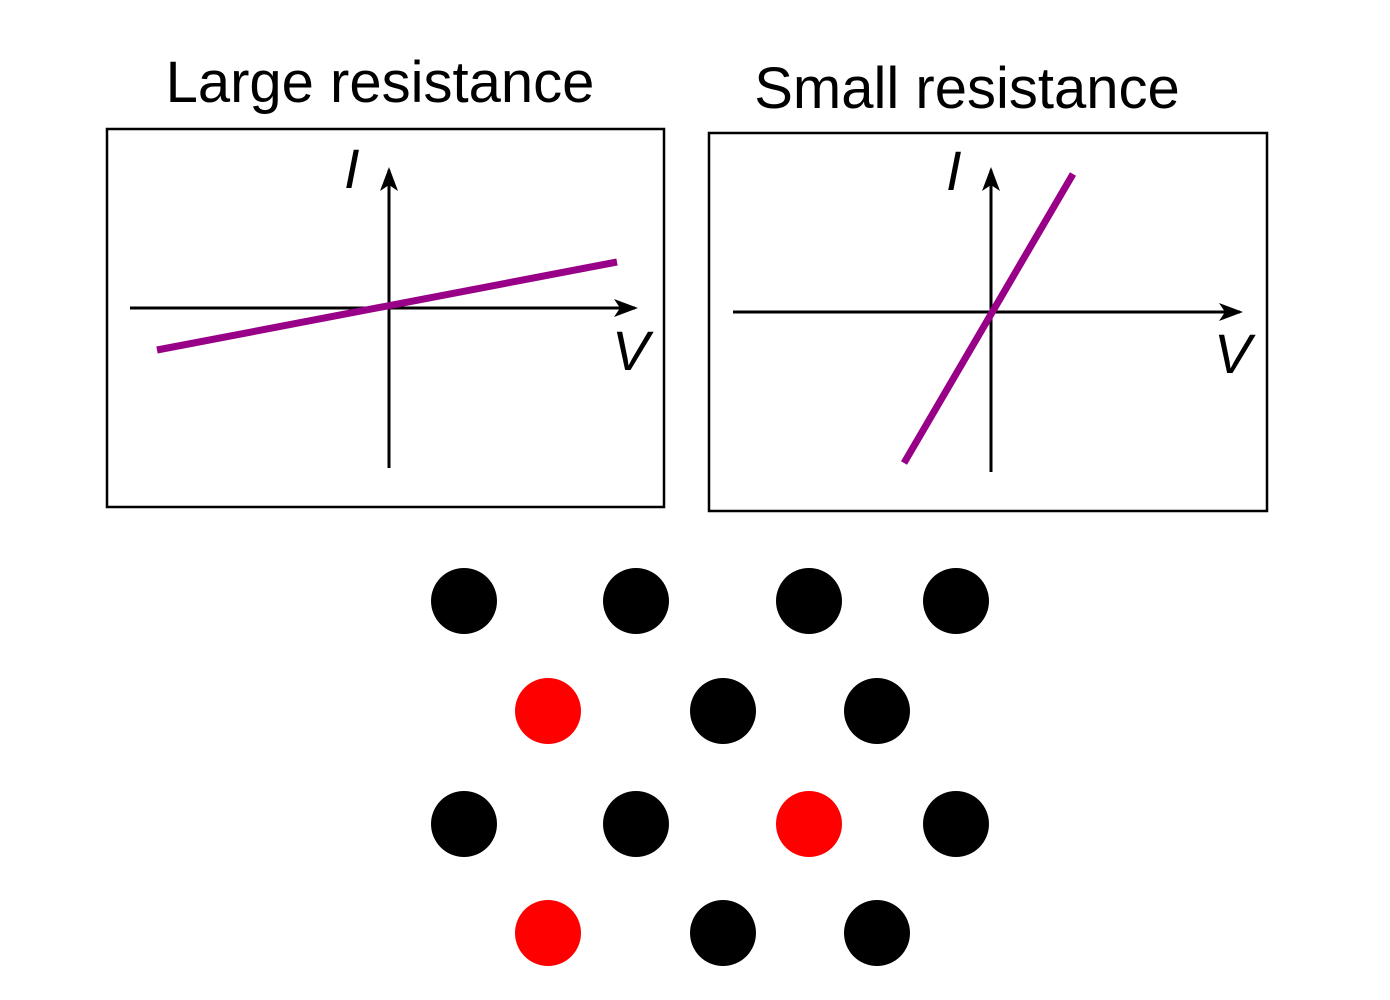 This screenshot has height=1000, width=1390. Describe the element at coordinates (380, 82) in the screenshot. I see `panel-title-large-resistance: Large resistance` at that location.